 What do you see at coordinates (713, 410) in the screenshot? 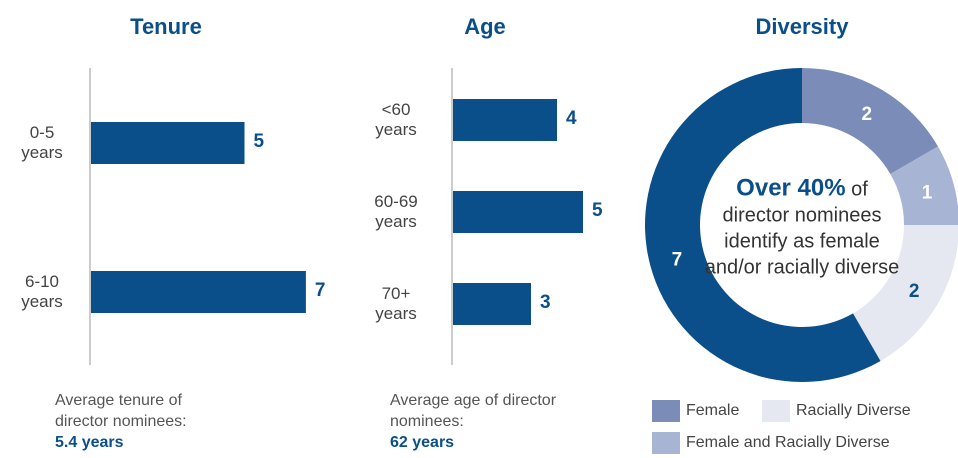
I see `legend-label: Female` at bounding box center [713, 410].